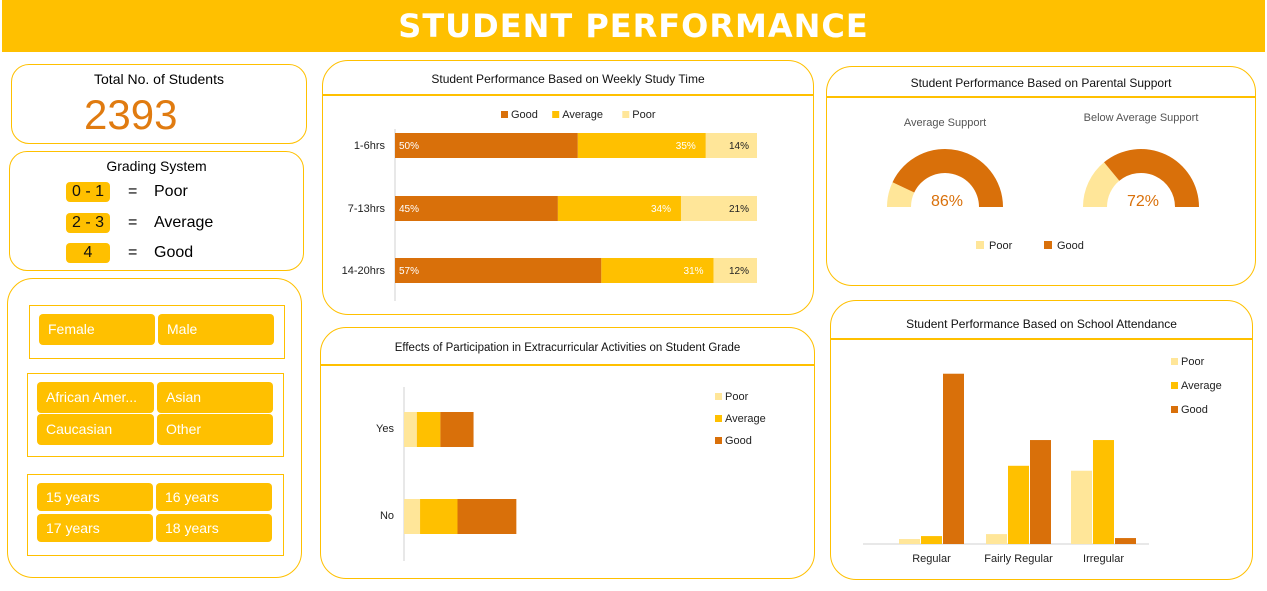 This screenshot has height=591, width=1267. What do you see at coordinates (571, 474) in the screenshot?
I see `extracurricular-chart: Yes No Poor Average Good` at bounding box center [571, 474].